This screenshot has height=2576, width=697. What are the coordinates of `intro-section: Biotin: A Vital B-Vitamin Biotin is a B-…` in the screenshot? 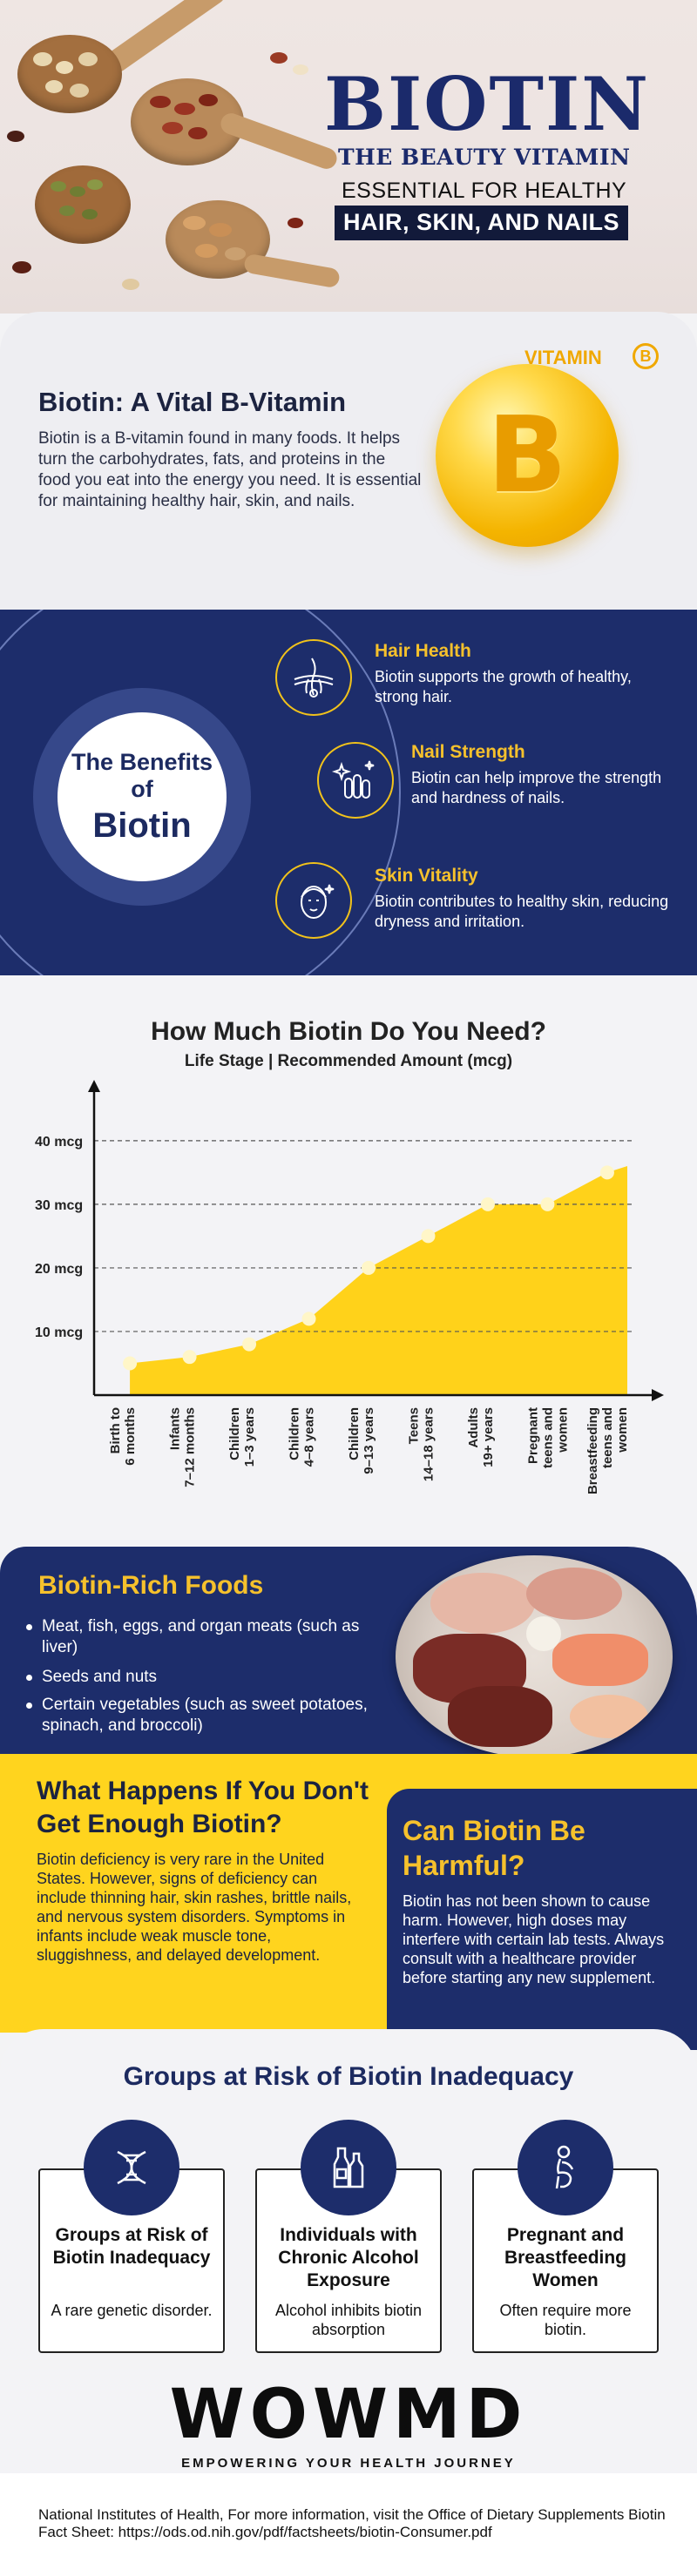 It's located at (348, 461).